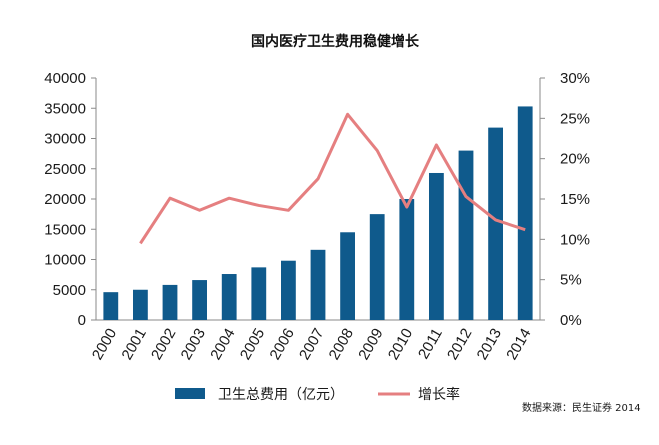  What do you see at coordinates (199, 300) in the screenshot?
I see `bar-2003` at bounding box center [199, 300].